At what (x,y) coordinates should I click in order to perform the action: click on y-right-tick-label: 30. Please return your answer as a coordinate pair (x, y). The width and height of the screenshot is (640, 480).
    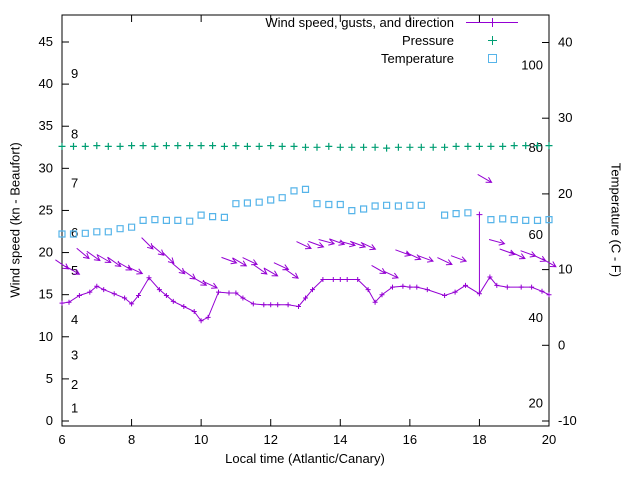
    Looking at the image, I should click on (565, 117).